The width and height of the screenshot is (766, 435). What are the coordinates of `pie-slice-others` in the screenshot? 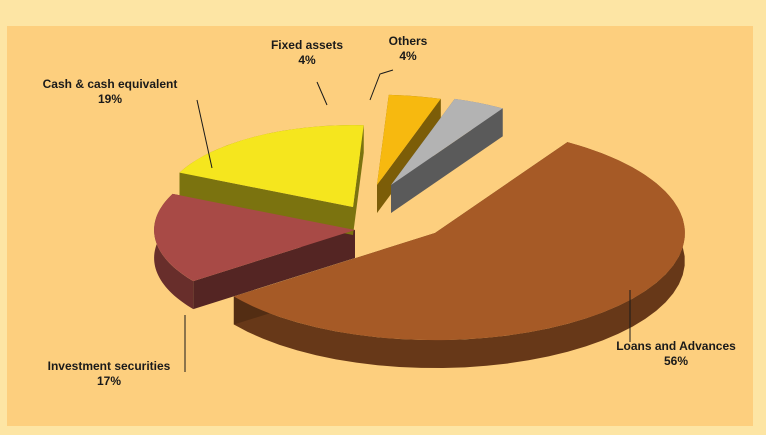 It's located at (447, 141).